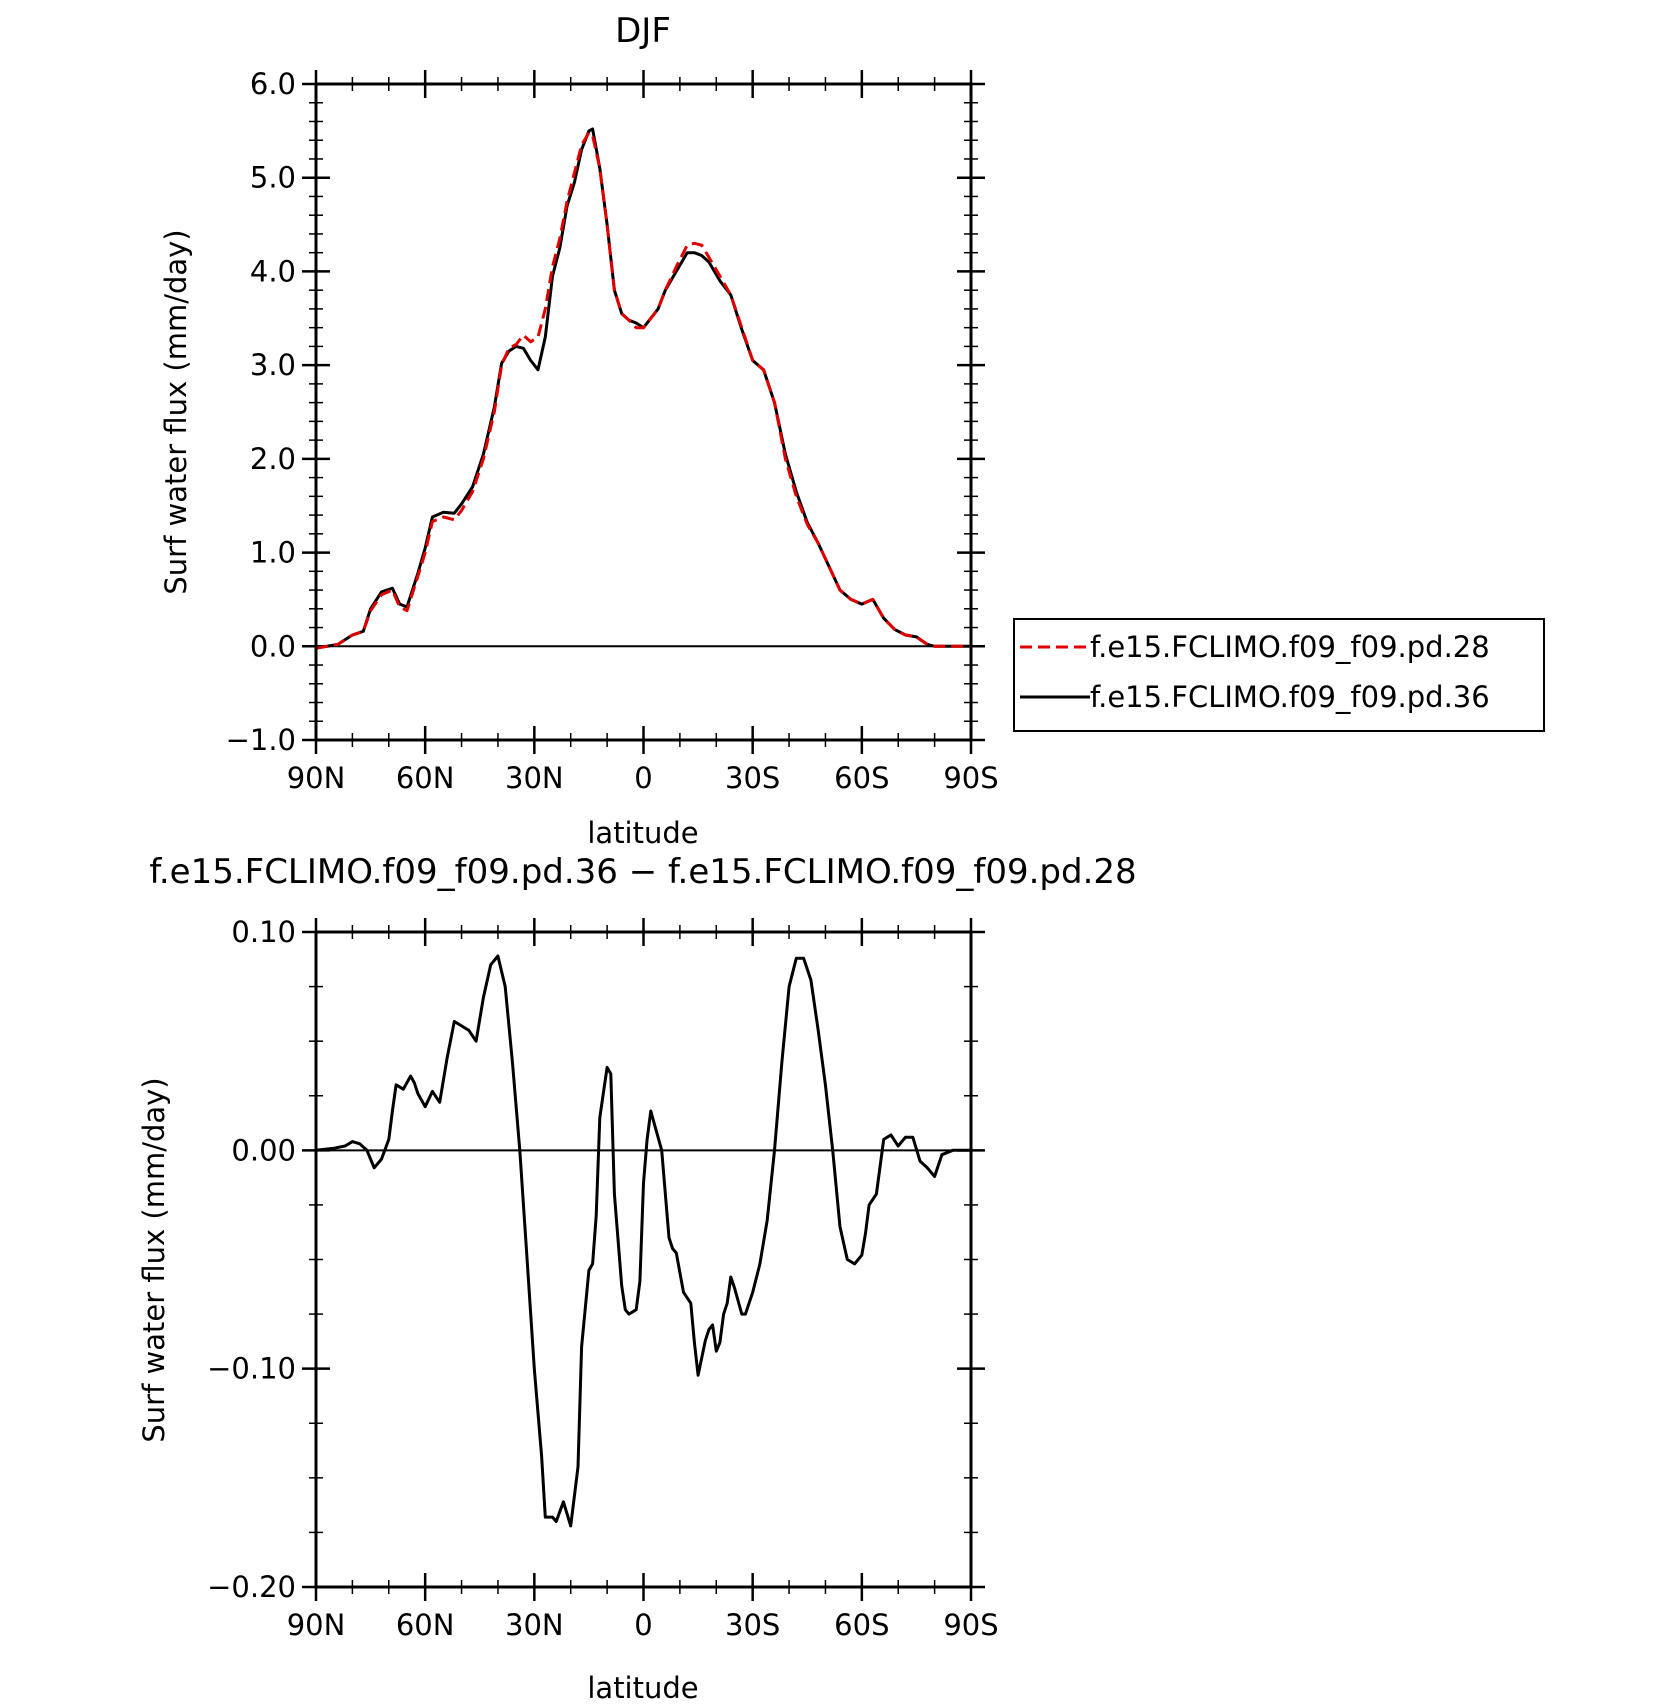 This screenshot has width=1655, height=1708. What do you see at coordinates (273, 84) in the screenshot?
I see `y-tick-label: 6.0` at bounding box center [273, 84].